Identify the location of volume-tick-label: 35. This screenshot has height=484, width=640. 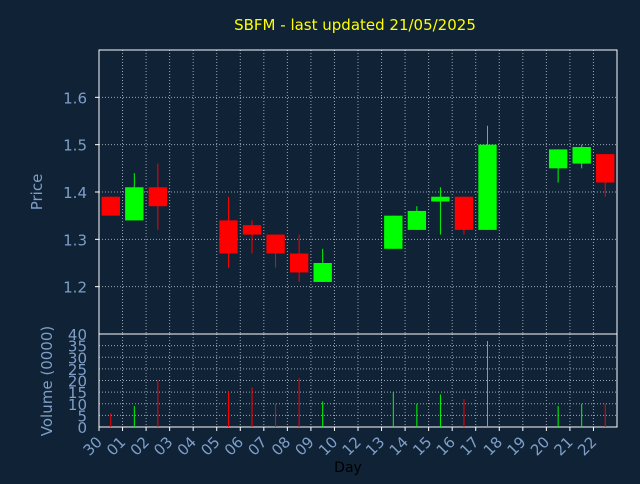
(77, 347).